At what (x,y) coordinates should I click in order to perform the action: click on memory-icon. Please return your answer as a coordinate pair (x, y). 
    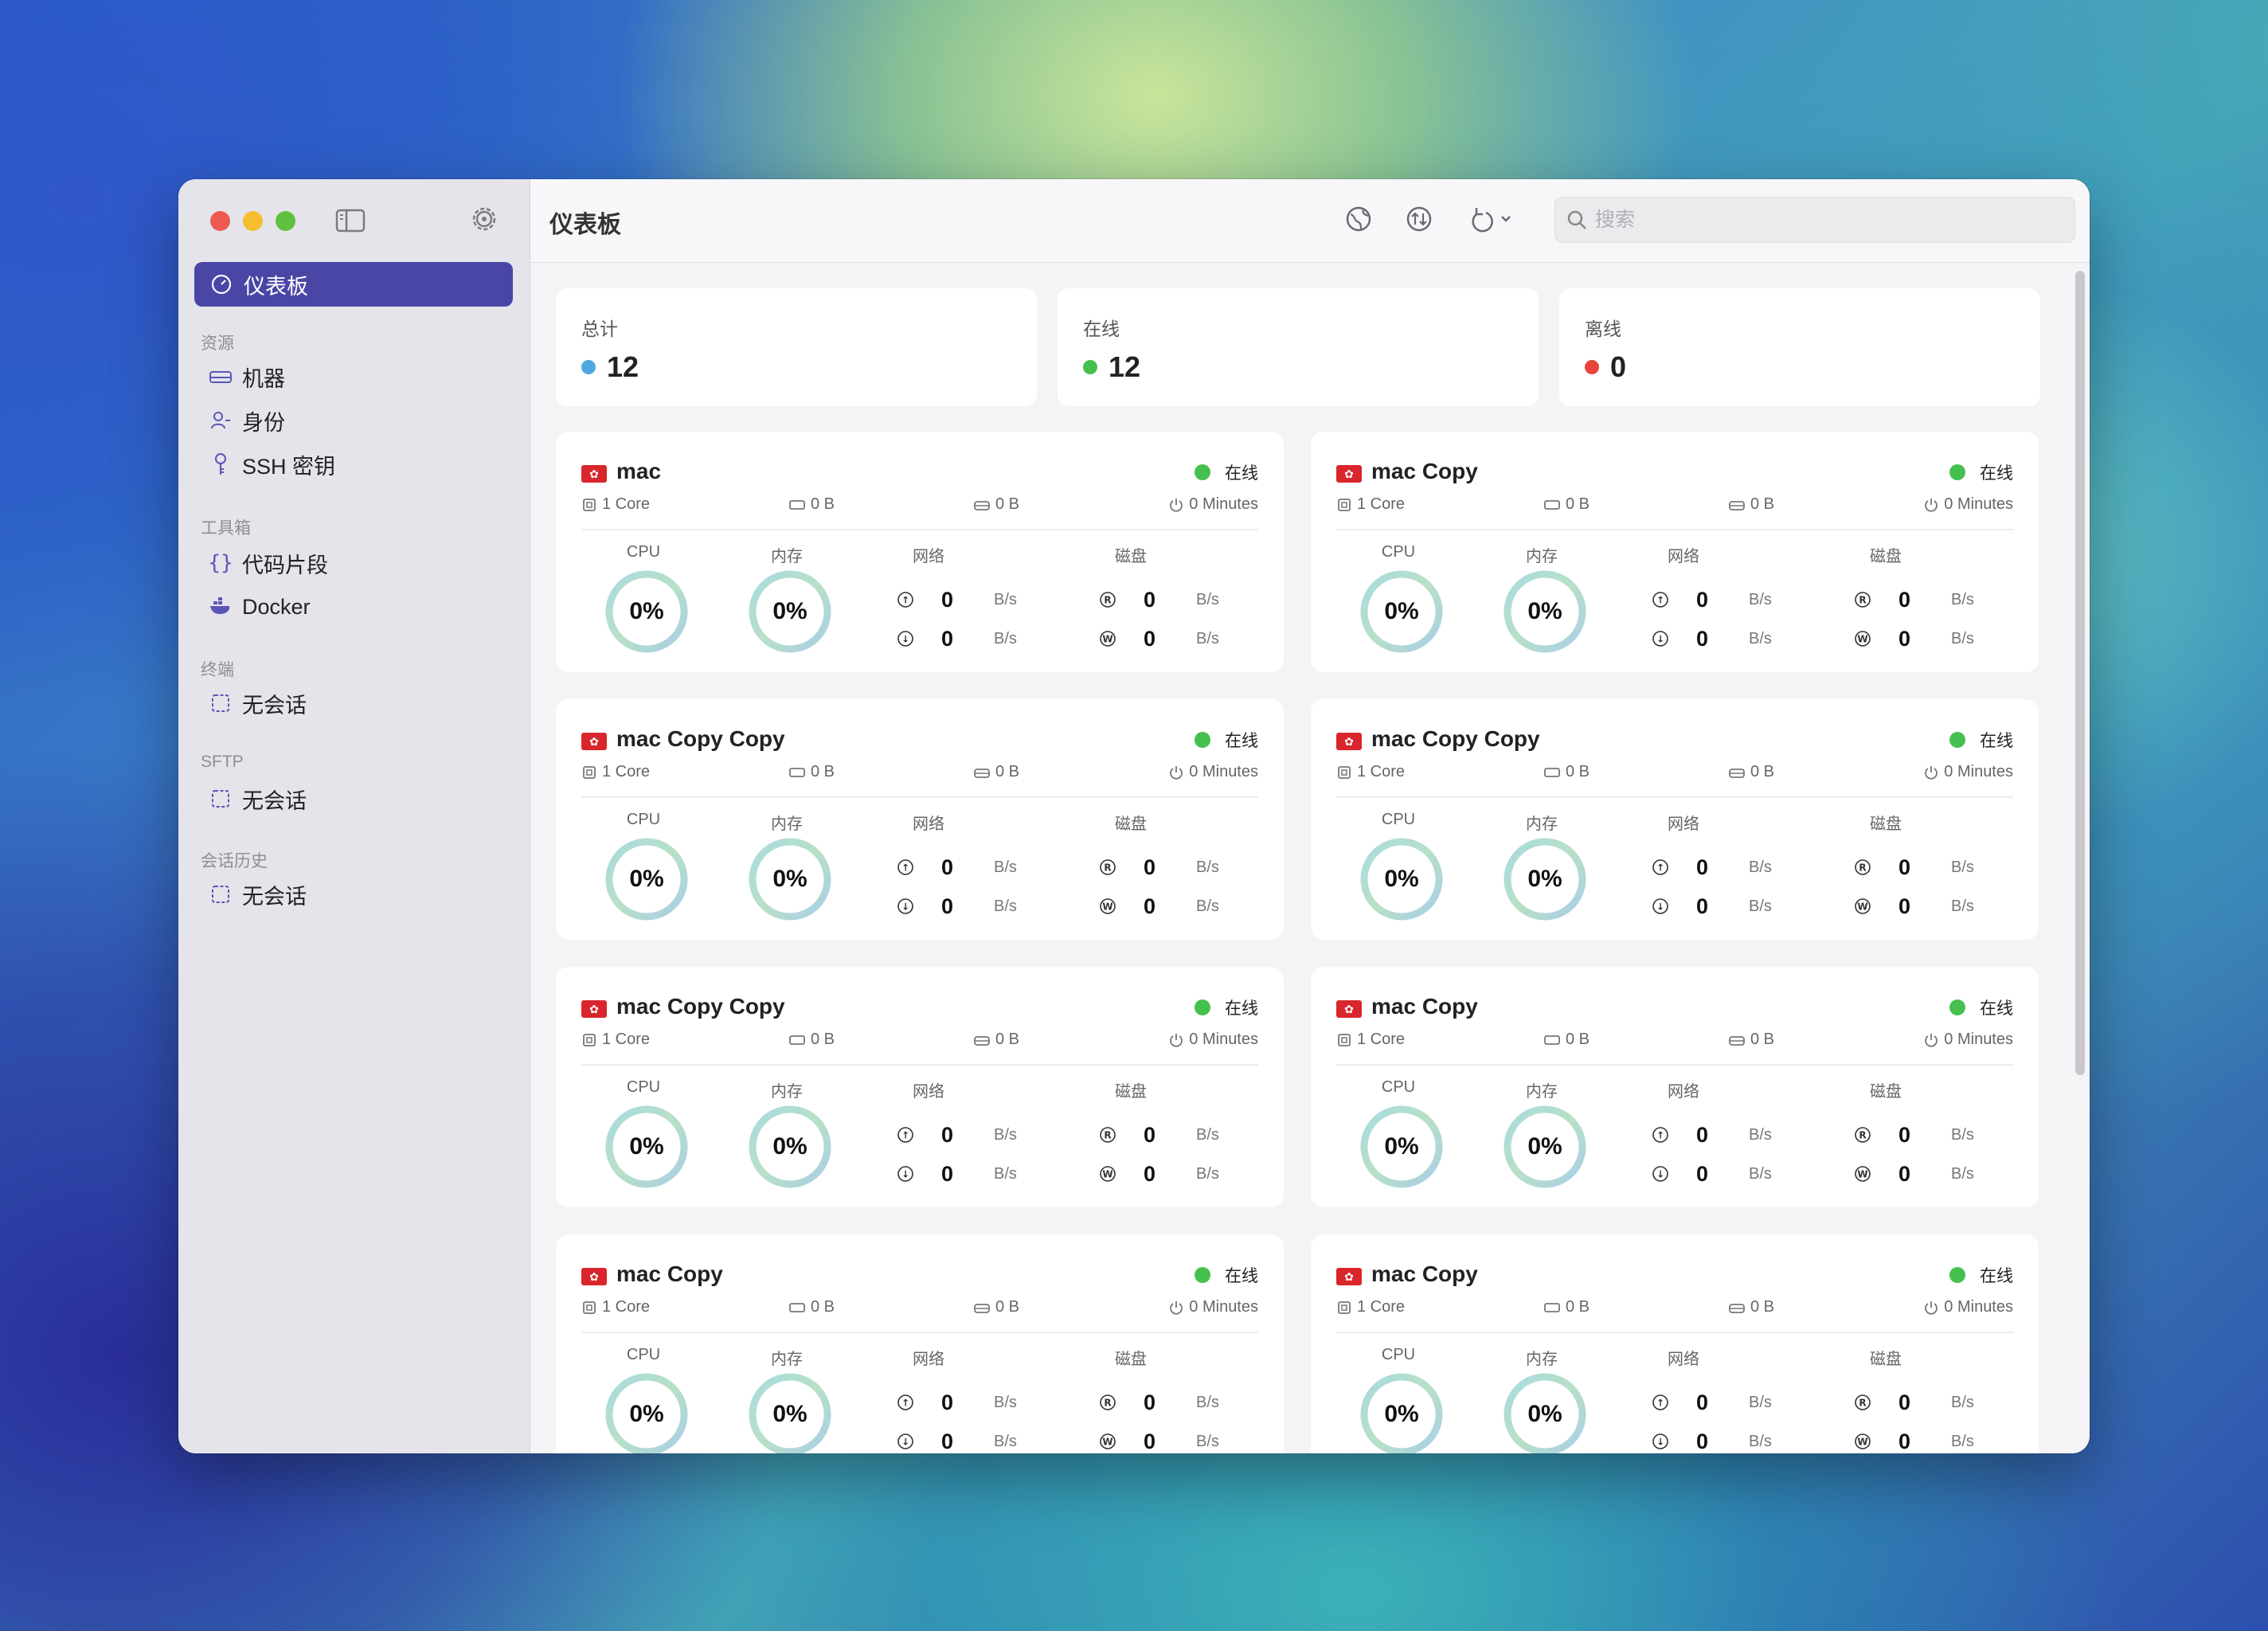
    Looking at the image, I should click on (1552, 504).